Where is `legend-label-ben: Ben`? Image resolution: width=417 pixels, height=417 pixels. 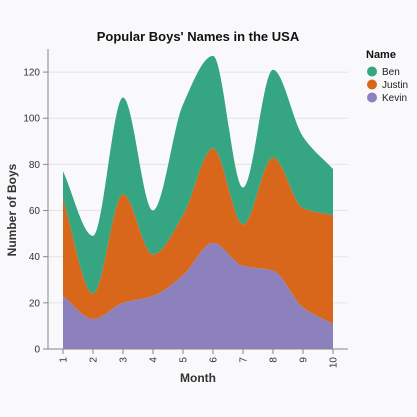
legend-label-ben: Ben is located at coordinates (391, 72).